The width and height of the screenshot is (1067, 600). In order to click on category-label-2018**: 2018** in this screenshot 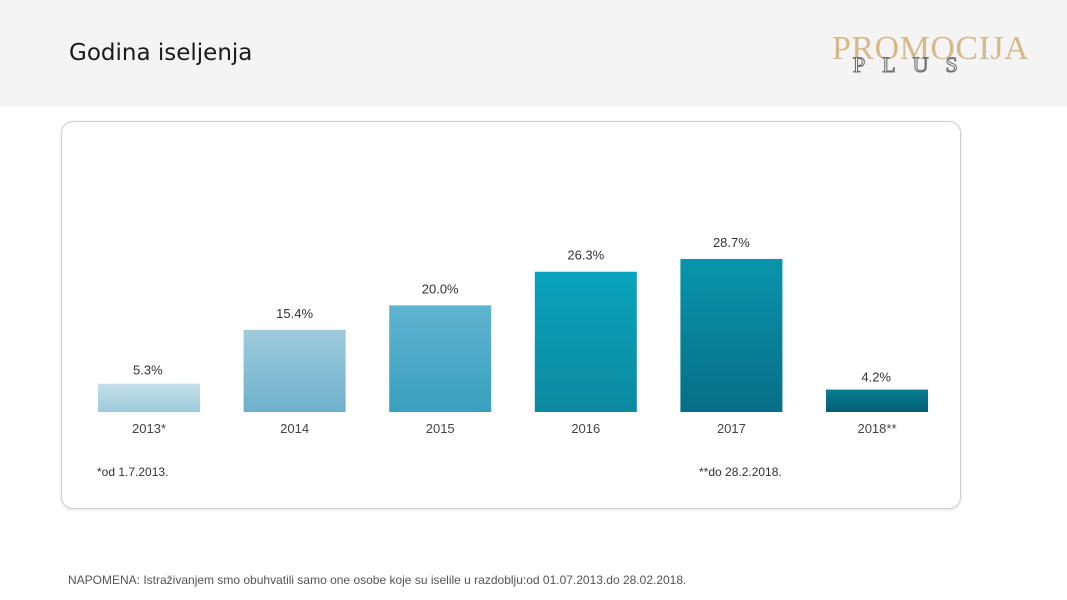, I will do `click(876, 428)`.